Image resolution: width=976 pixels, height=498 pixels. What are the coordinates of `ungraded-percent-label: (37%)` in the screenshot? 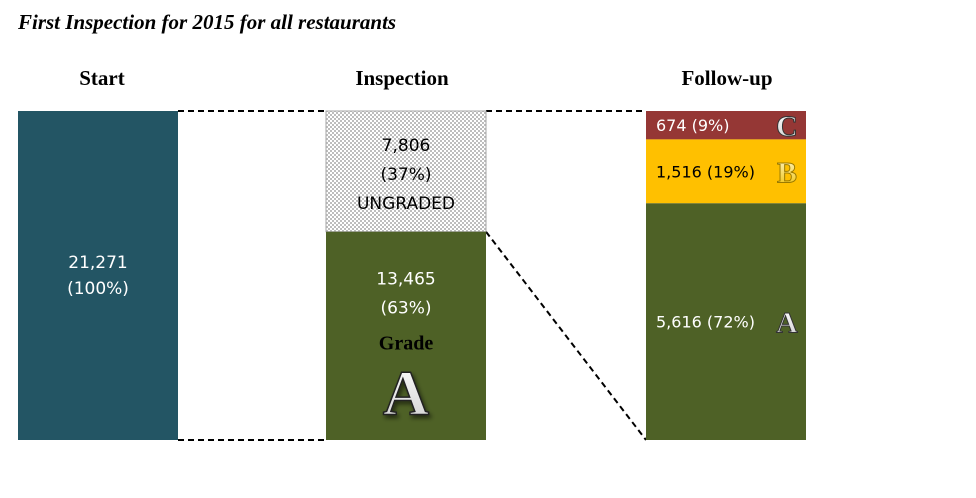 It's located at (405, 175).